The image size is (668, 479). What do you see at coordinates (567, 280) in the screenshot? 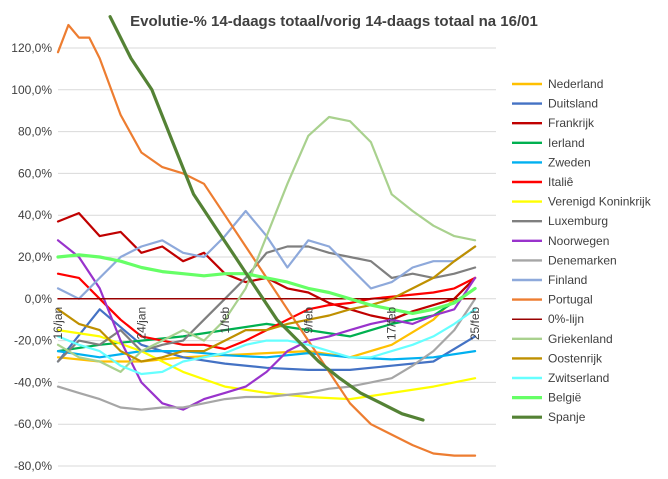
I see `legend-label: Finland` at bounding box center [567, 280].